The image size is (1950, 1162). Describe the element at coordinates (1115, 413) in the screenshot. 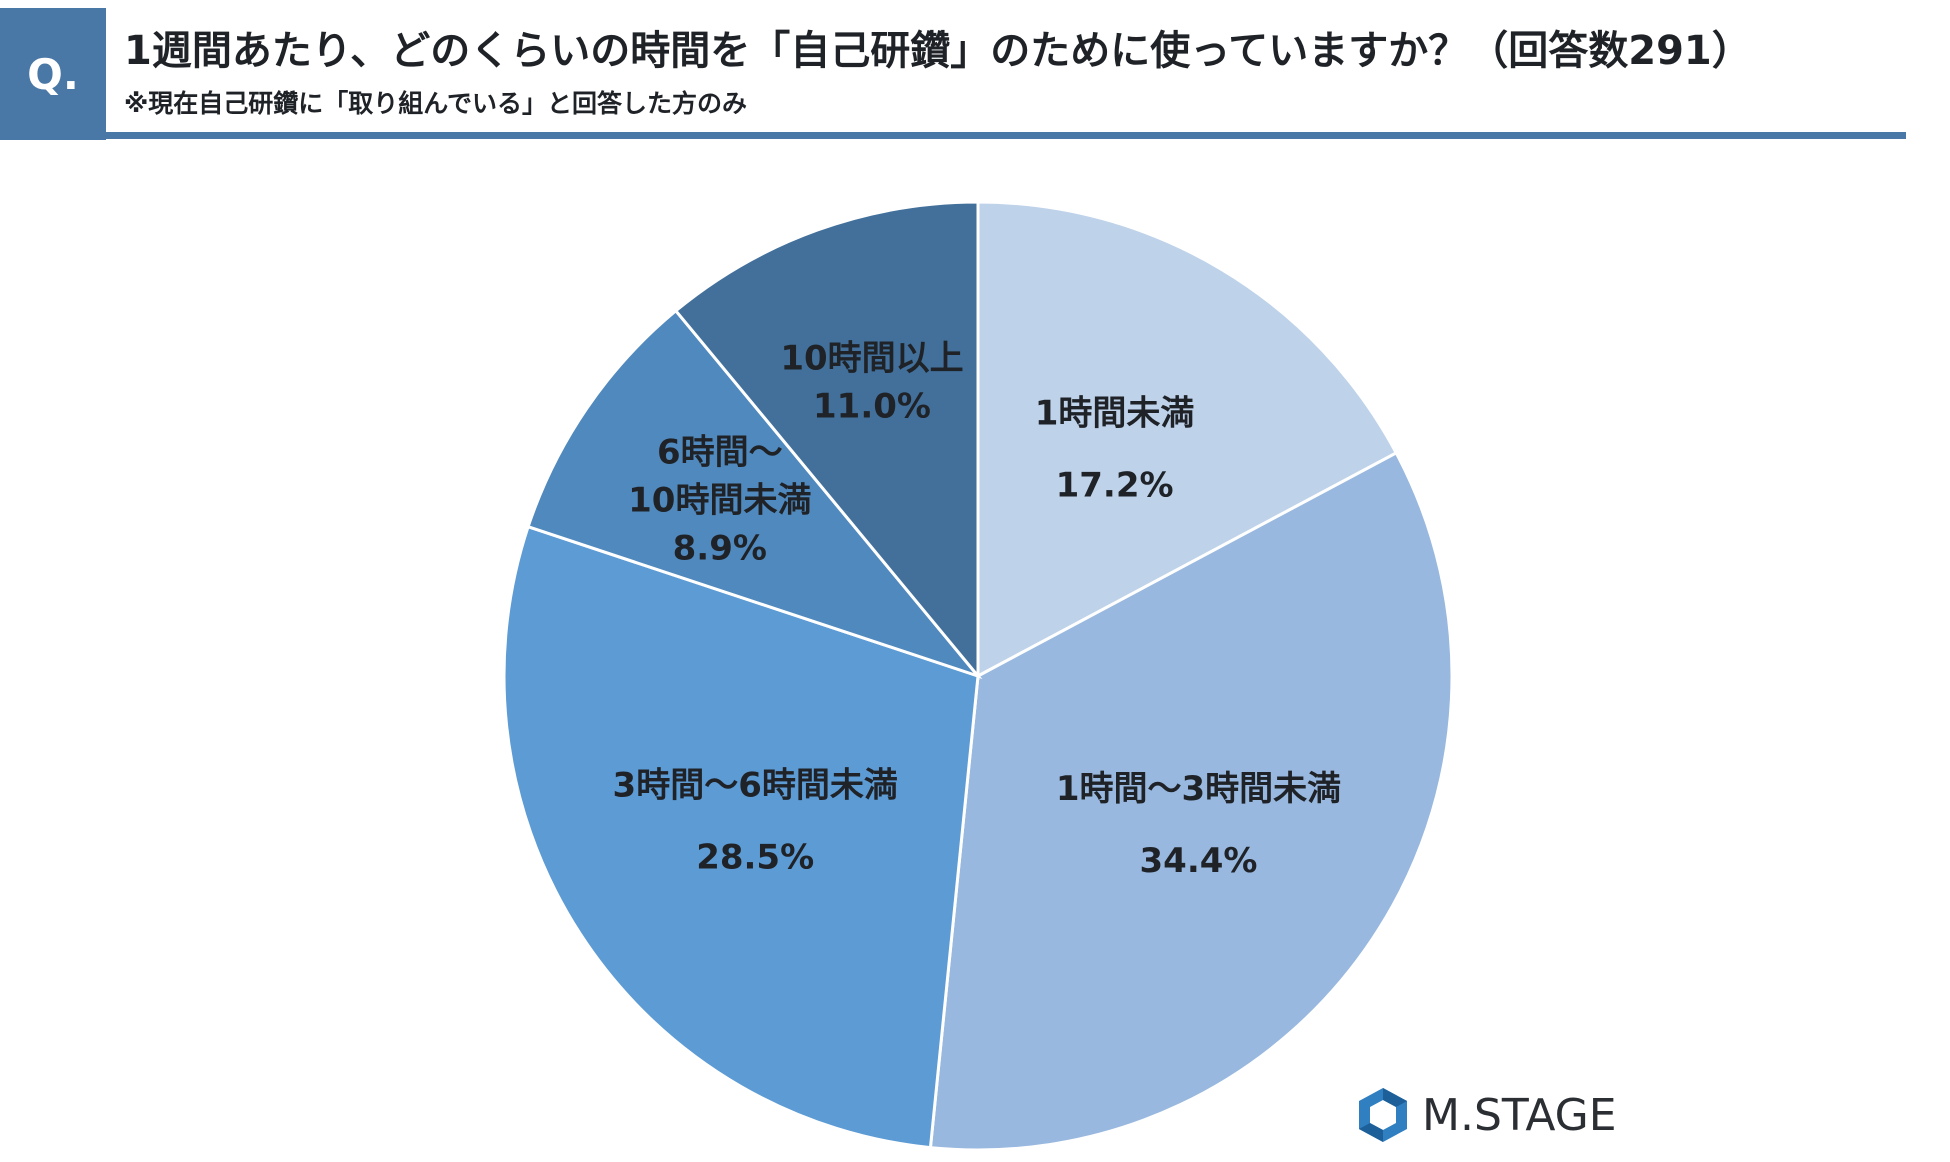

I see `slice-category-label-1: 1時間未満` at that location.